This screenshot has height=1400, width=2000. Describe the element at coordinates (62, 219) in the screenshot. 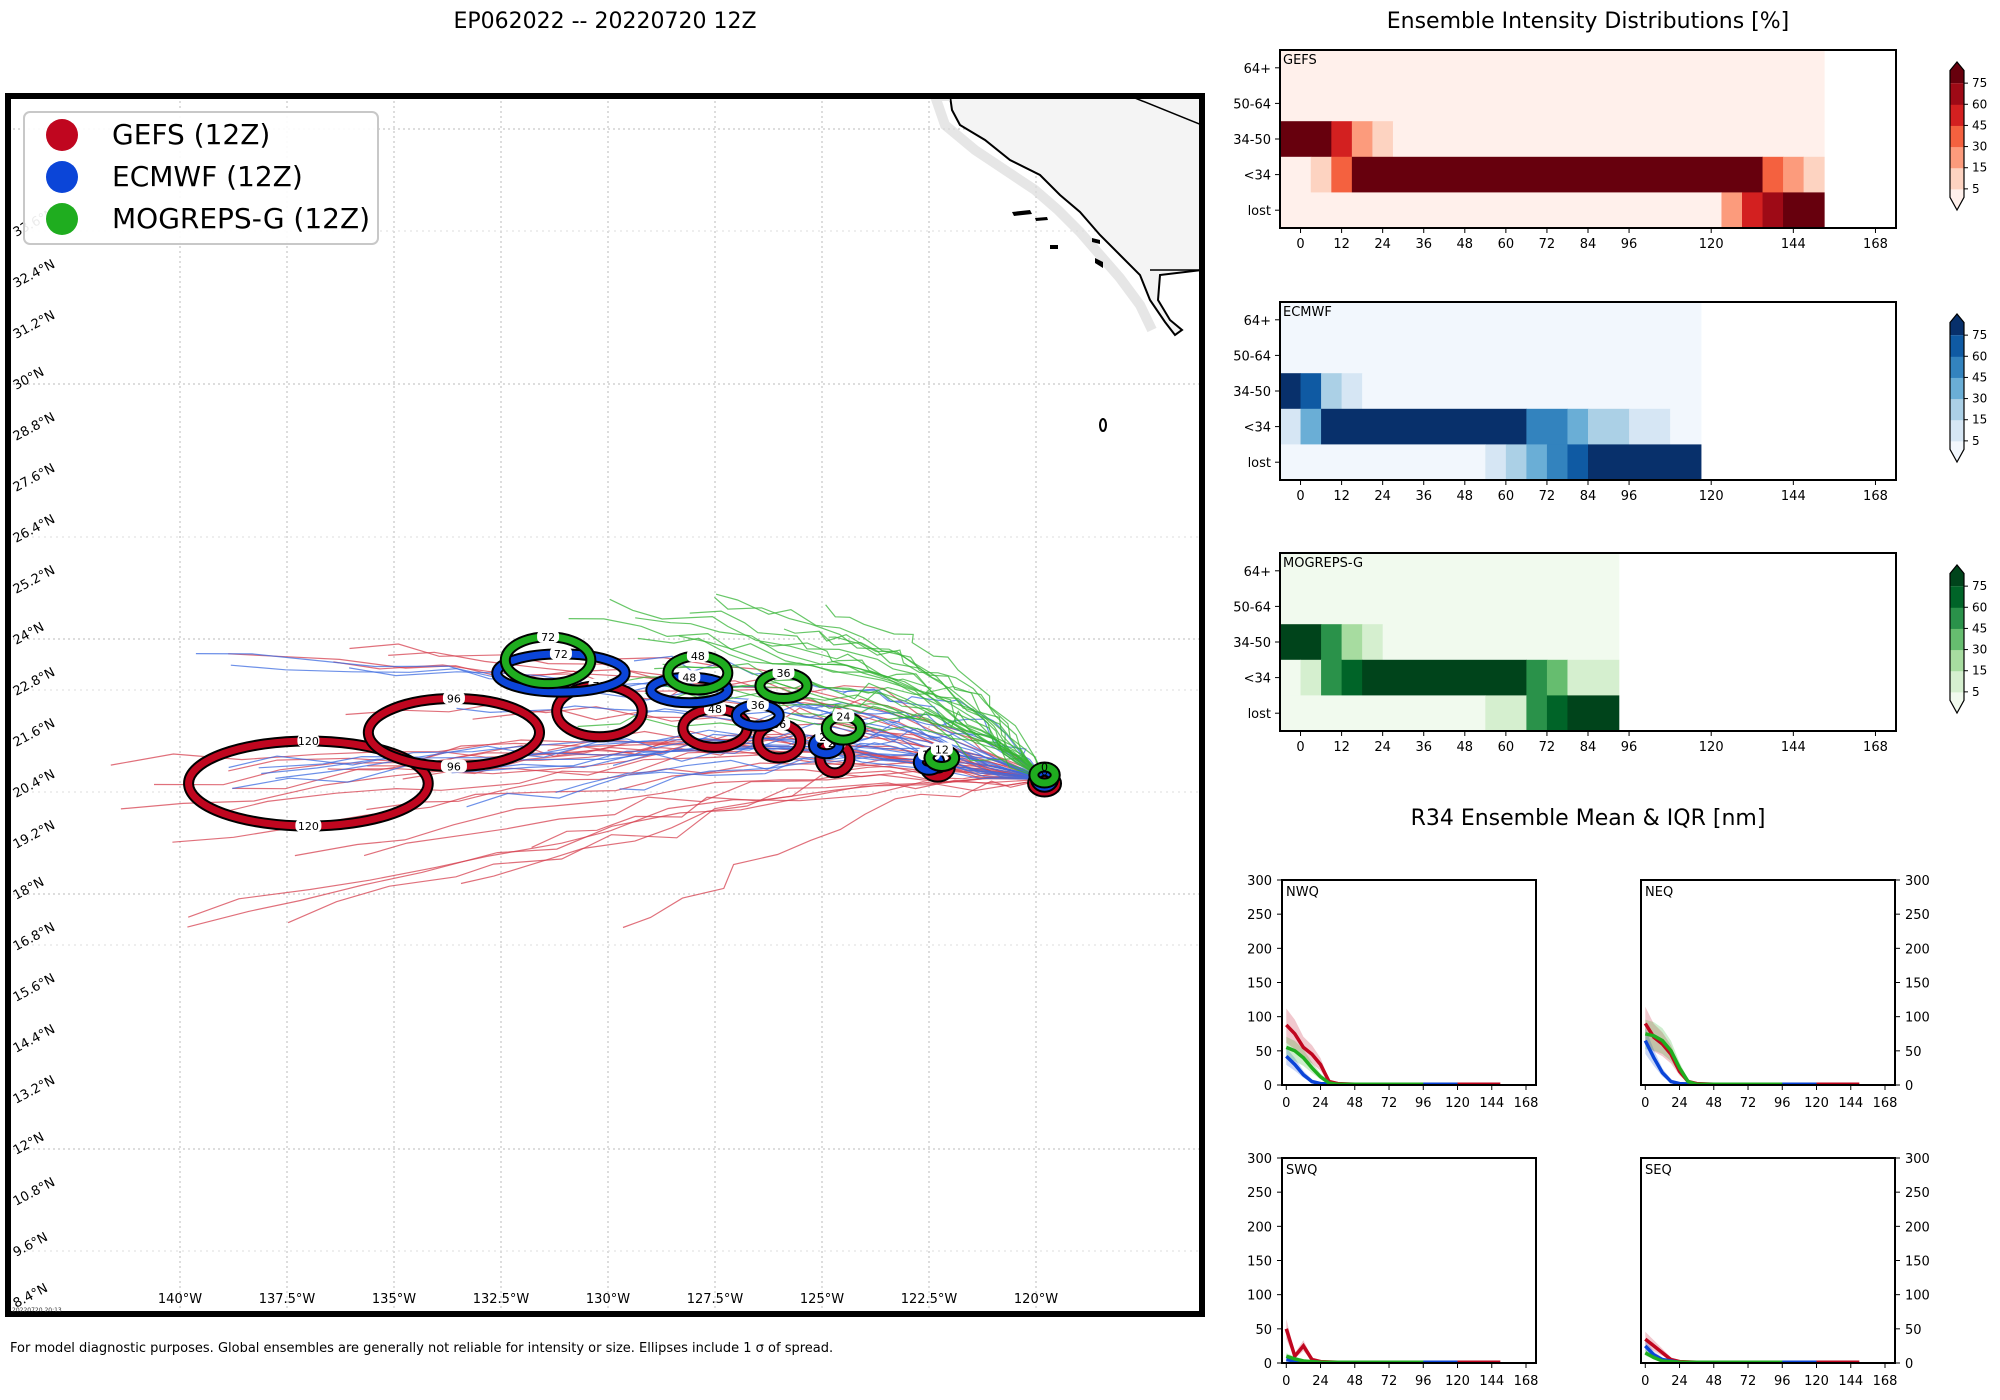

I see `mogreps-legend-marker` at that location.